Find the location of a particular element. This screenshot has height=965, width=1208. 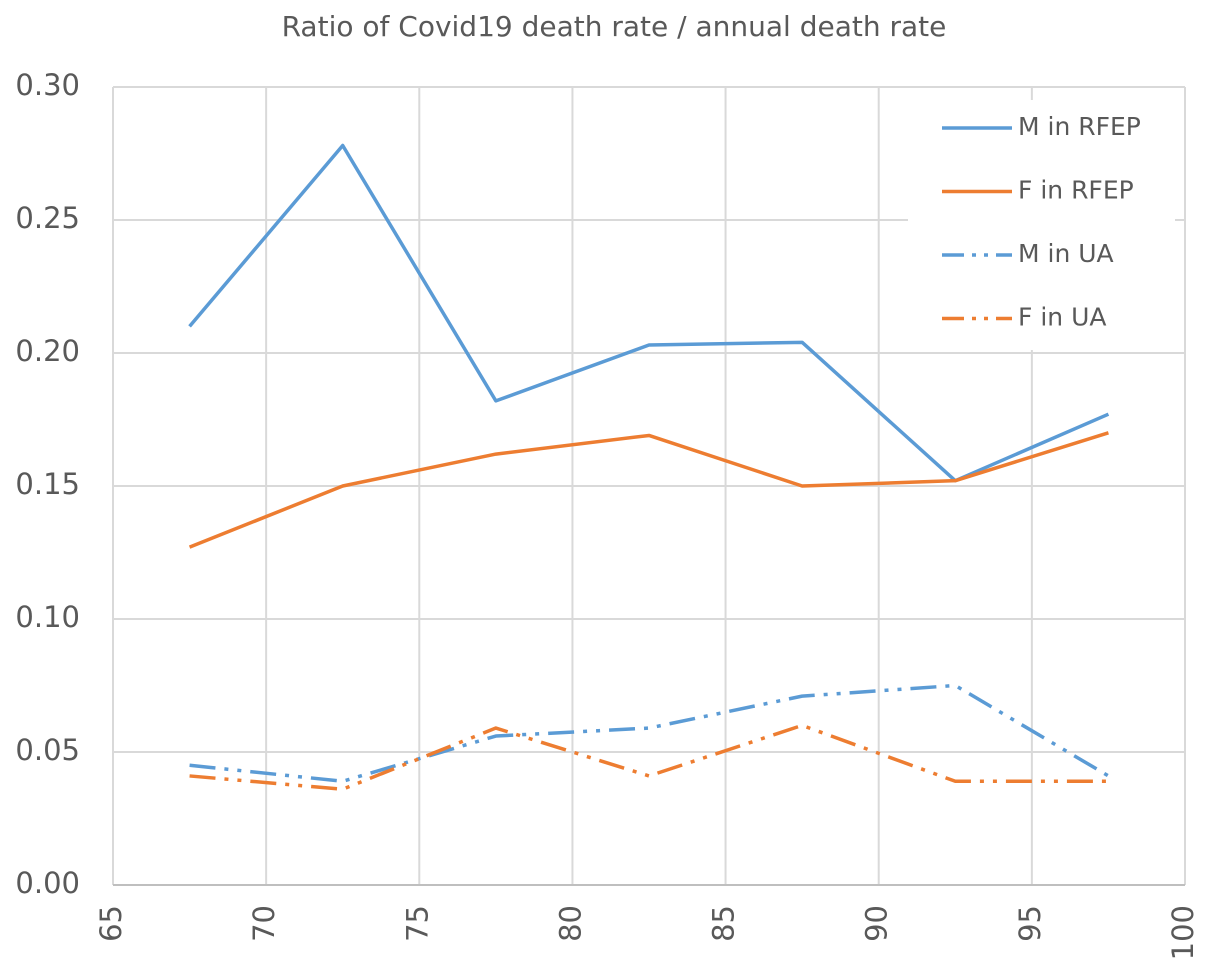

x-tick-label: 90 is located at coordinates (877, 923).